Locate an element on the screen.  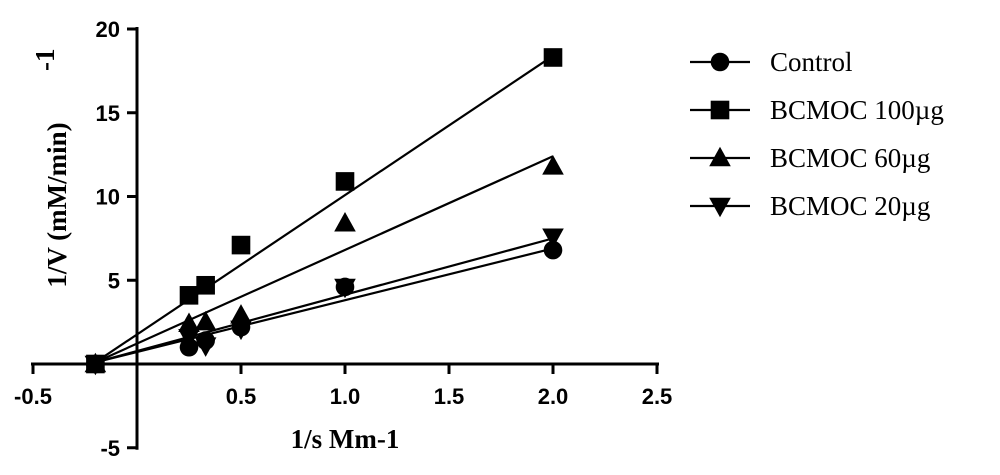
x-tick-label: -0.5 is located at coordinates (33, 396).